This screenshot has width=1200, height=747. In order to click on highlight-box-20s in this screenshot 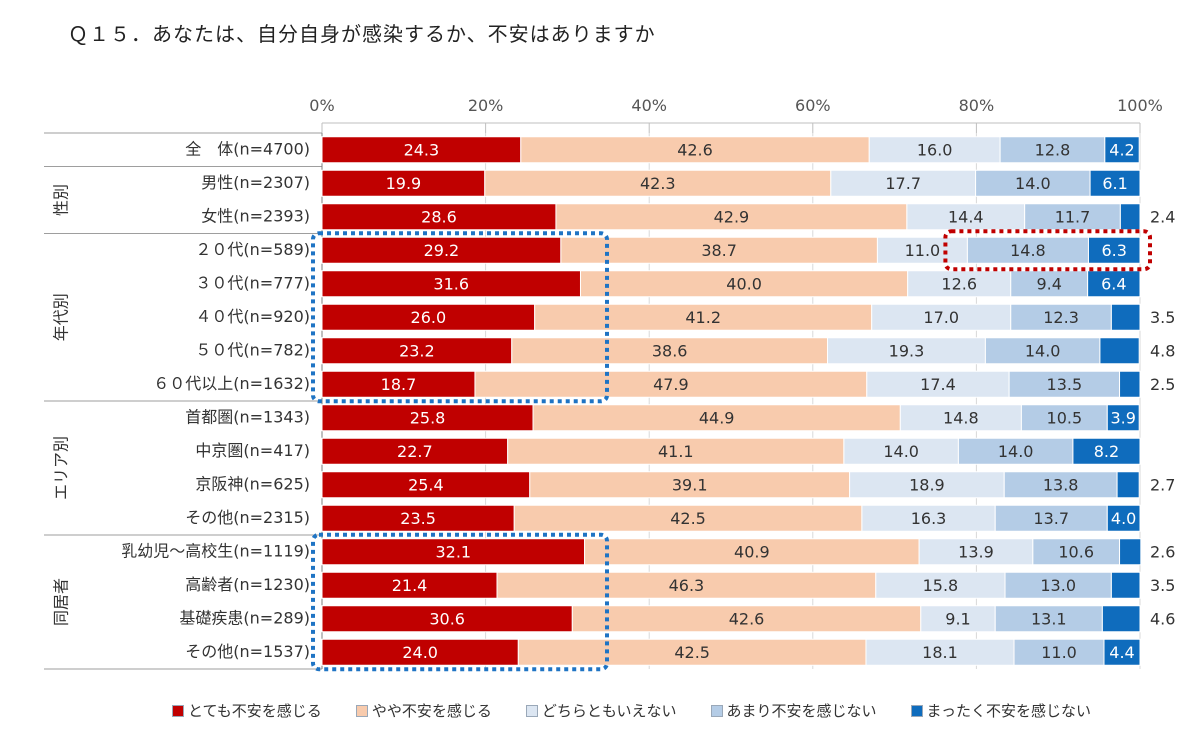, I will do `click(1047, 250)`.